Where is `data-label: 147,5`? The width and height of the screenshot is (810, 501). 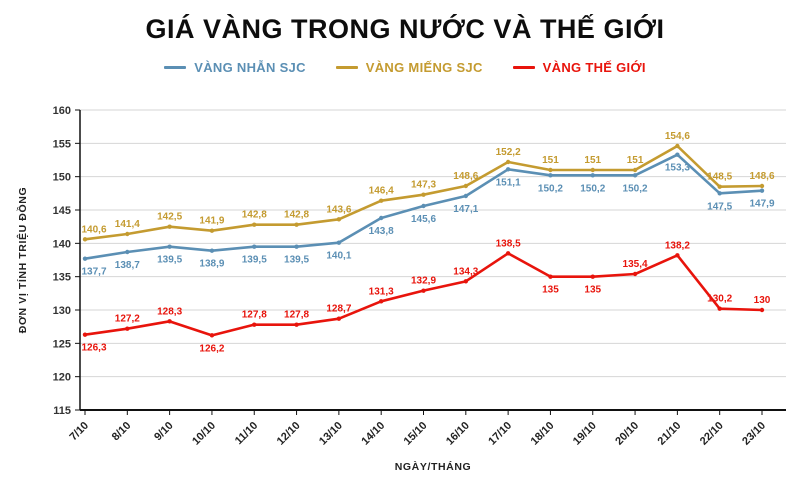 data-label: 147,5 is located at coordinates (719, 206).